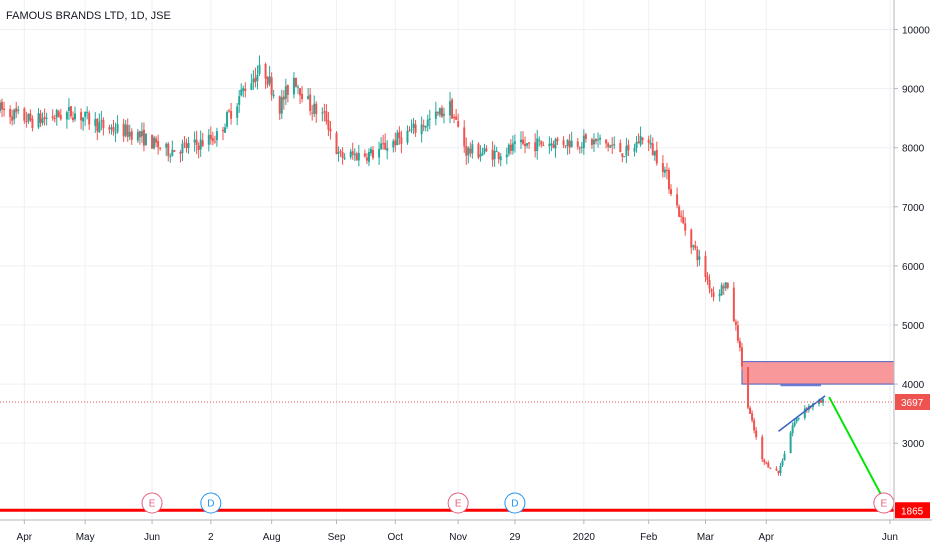  What do you see at coordinates (818, 373) in the screenshot?
I see `resistance-zone` at bounding box center [818, 373].